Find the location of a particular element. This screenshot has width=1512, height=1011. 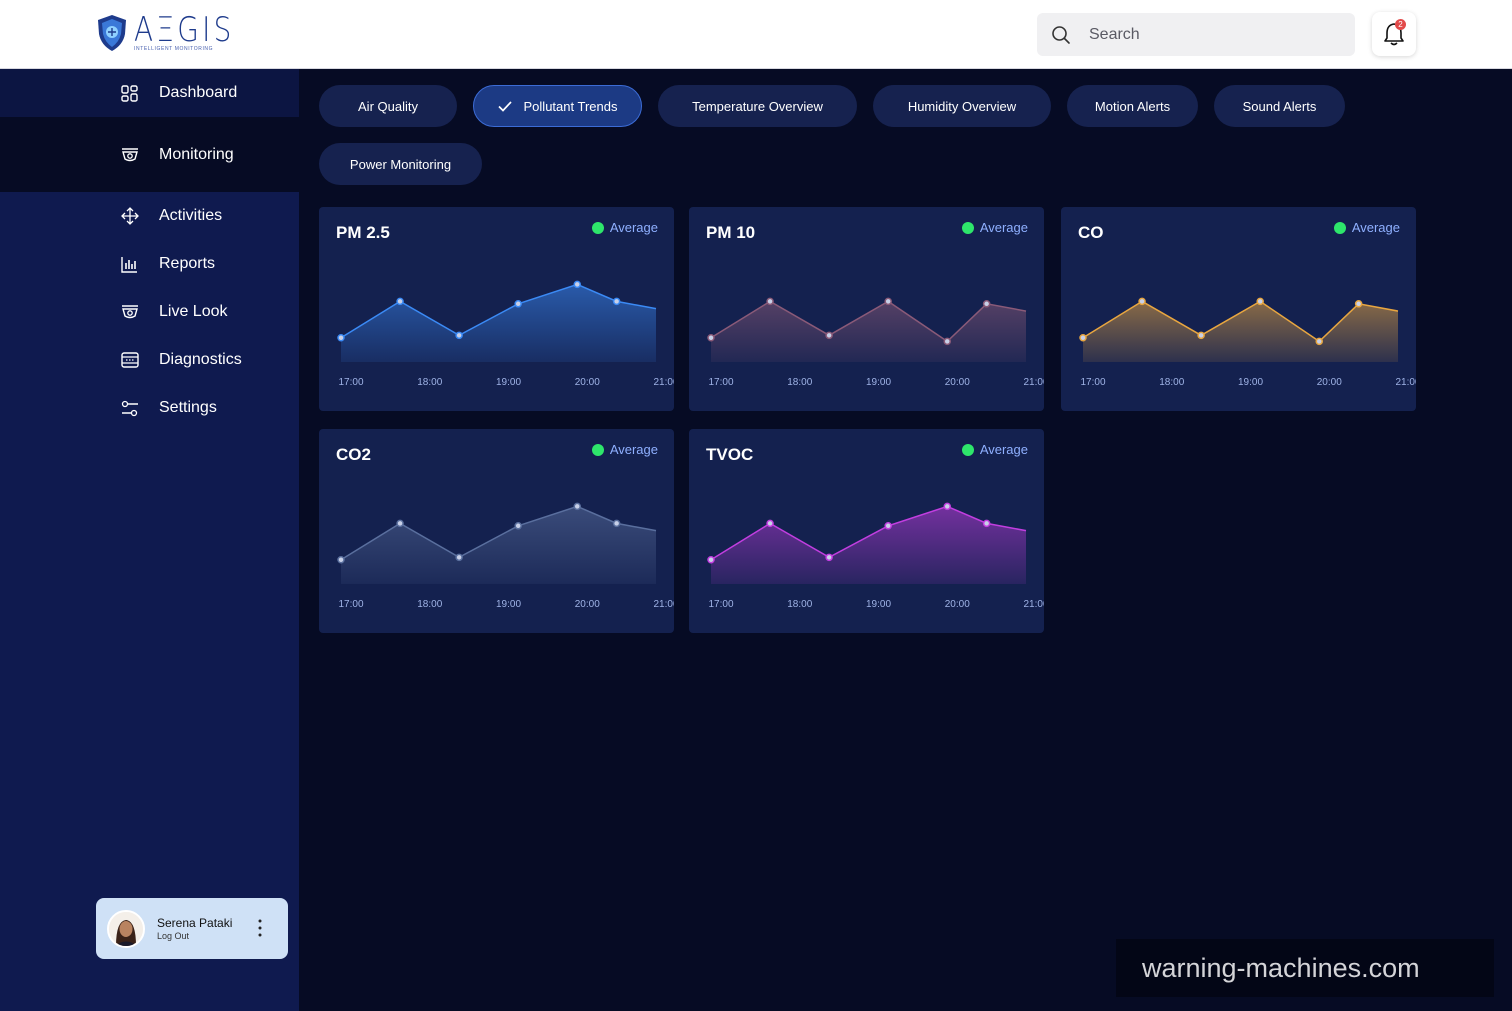

logo: AΞGIS INTELLIGENT MONITORING is located at coordinates (176, 32).